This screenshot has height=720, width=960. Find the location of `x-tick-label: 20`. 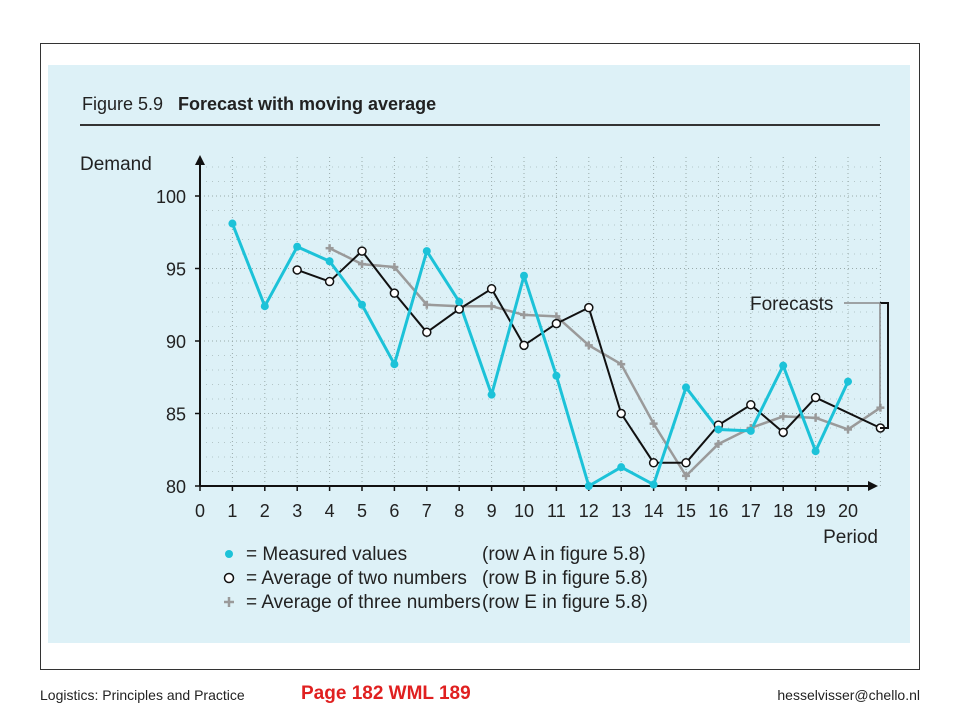

x-tick-label: 20 is located at coordinates (848, 511).